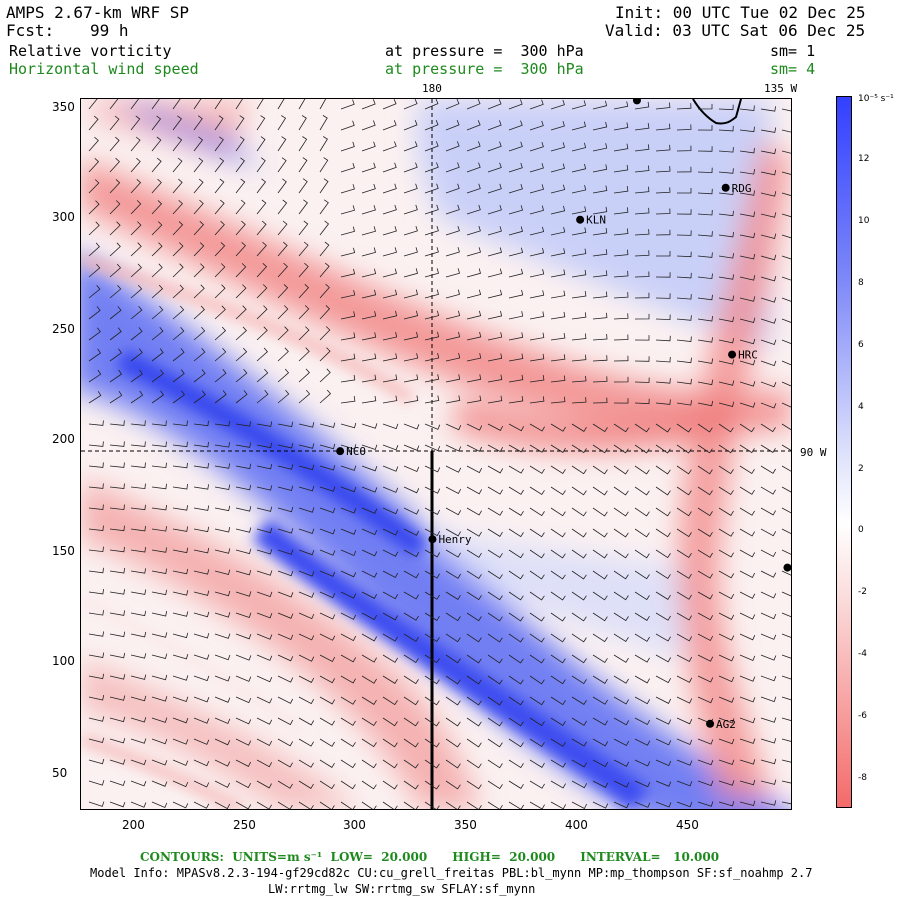 The image size is (900, 900). Describe the element at coordinates (787, 567) in the screenshot. I see `station-dot` at that location.